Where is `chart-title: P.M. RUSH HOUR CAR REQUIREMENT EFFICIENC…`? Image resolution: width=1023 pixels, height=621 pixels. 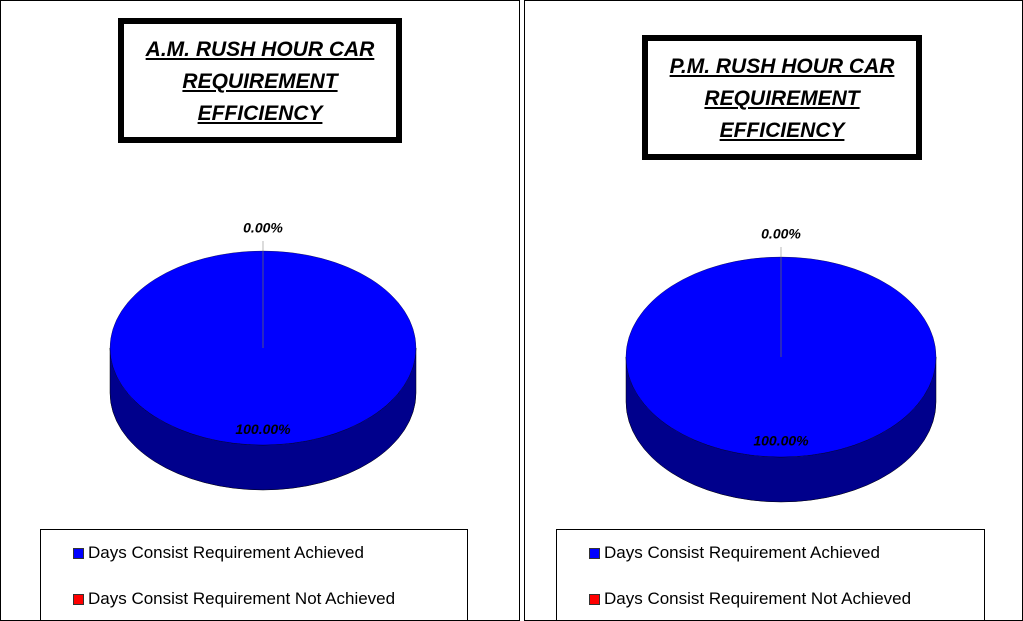 chart-title: P.M. RUSH HOUR CAR REQUIREMENT EFFICIENC… is located at coordinates (782, 97).